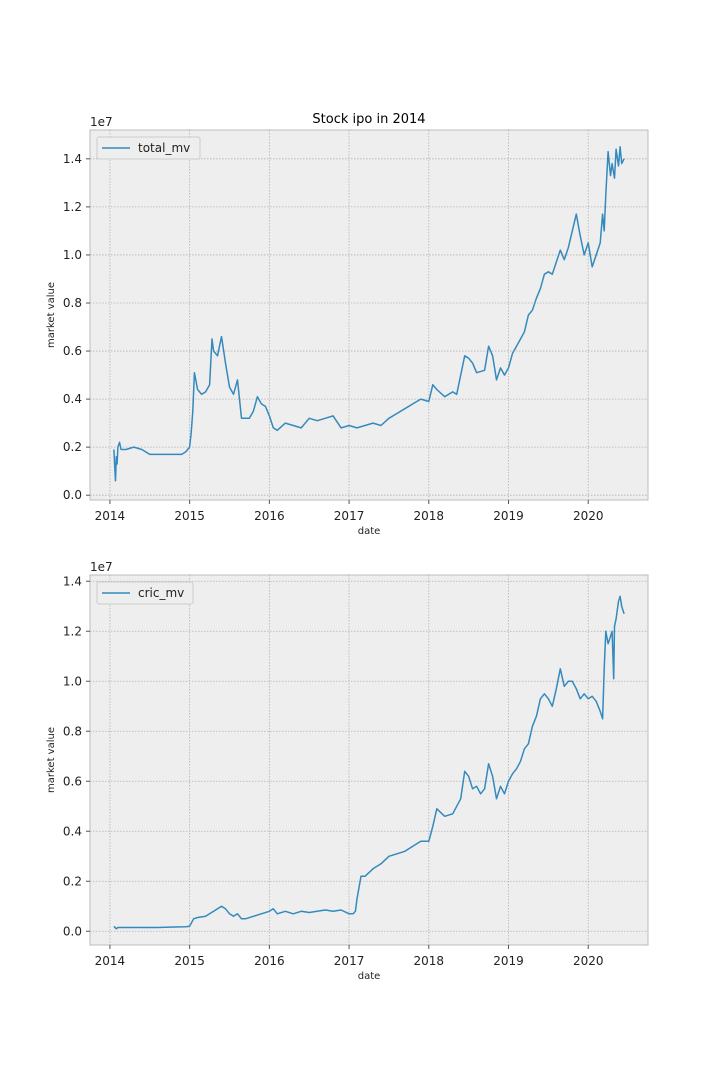 The width and height of the screenshot is (720, 1080). I want to click on legend: cric_mv, so click(145, 593).